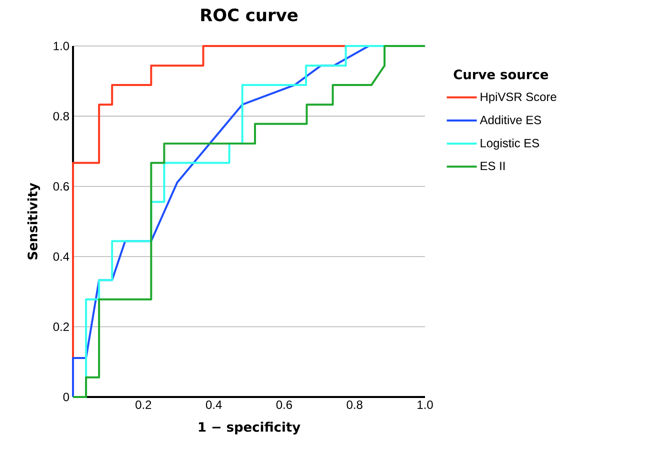 The image size is (654, 459). What do you see at coordinates (501, 75) in the screenshot?
I see `legend-title: Curve source` at bounding box center [501, 75].